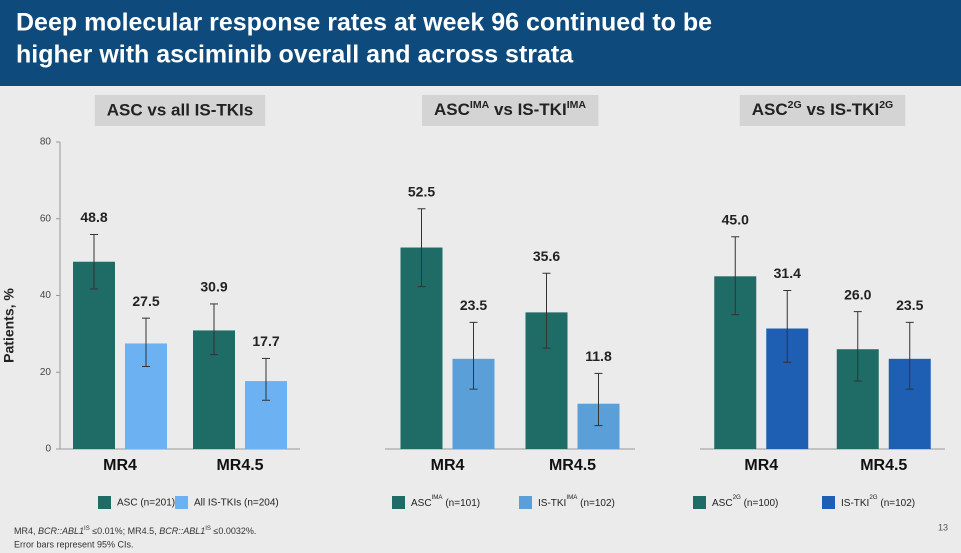  Describe the element at coordinates (735, 219) in the screenshot. I see `value-label: 45.0` at that location.